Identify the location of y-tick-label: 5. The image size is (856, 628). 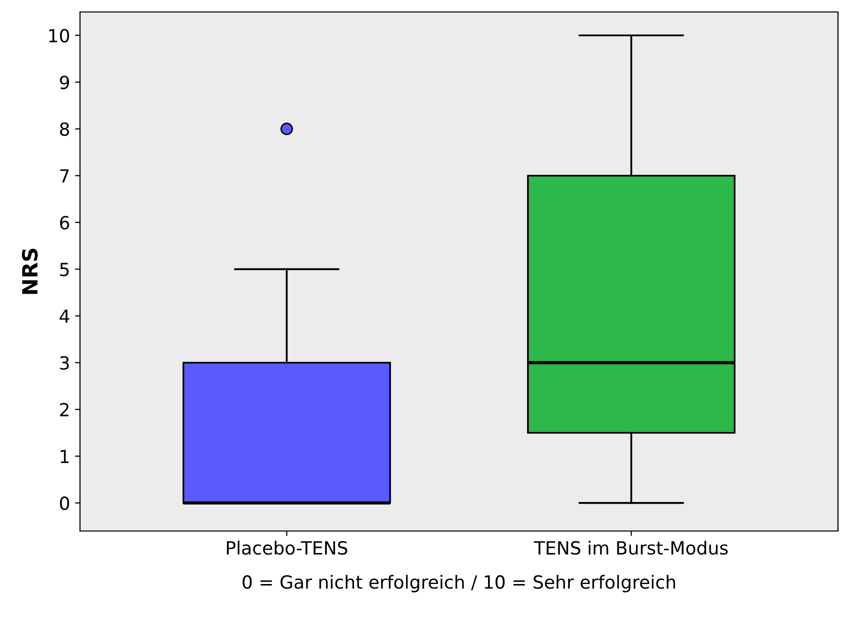
(64, 269).